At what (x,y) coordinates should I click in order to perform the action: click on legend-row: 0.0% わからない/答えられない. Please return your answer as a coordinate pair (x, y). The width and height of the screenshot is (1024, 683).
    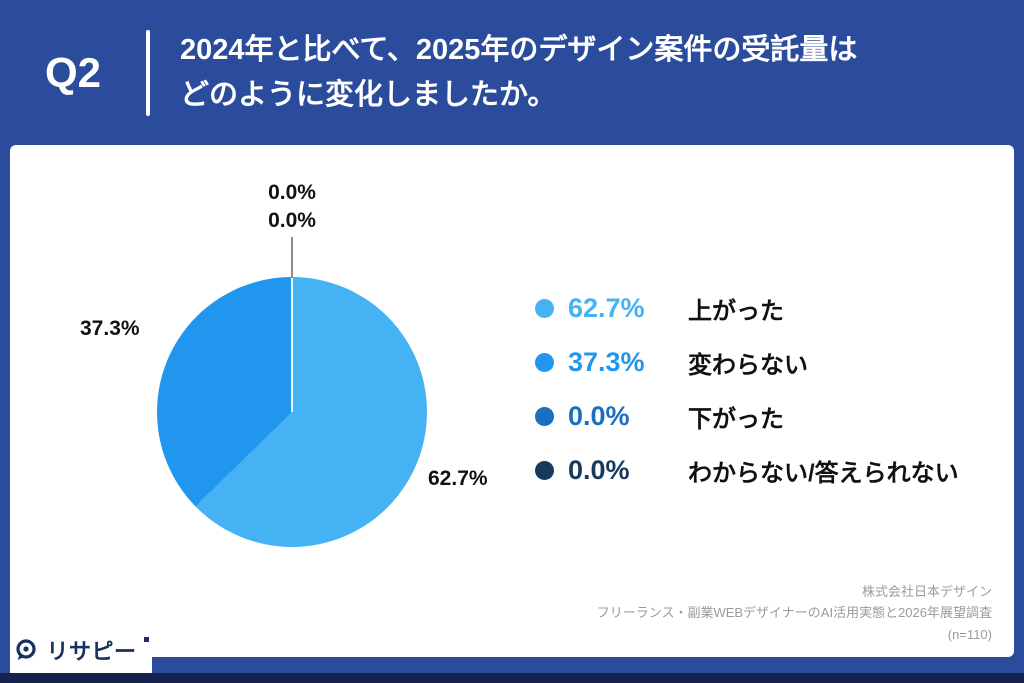
    Looking at the image, I should click on (747, 470).